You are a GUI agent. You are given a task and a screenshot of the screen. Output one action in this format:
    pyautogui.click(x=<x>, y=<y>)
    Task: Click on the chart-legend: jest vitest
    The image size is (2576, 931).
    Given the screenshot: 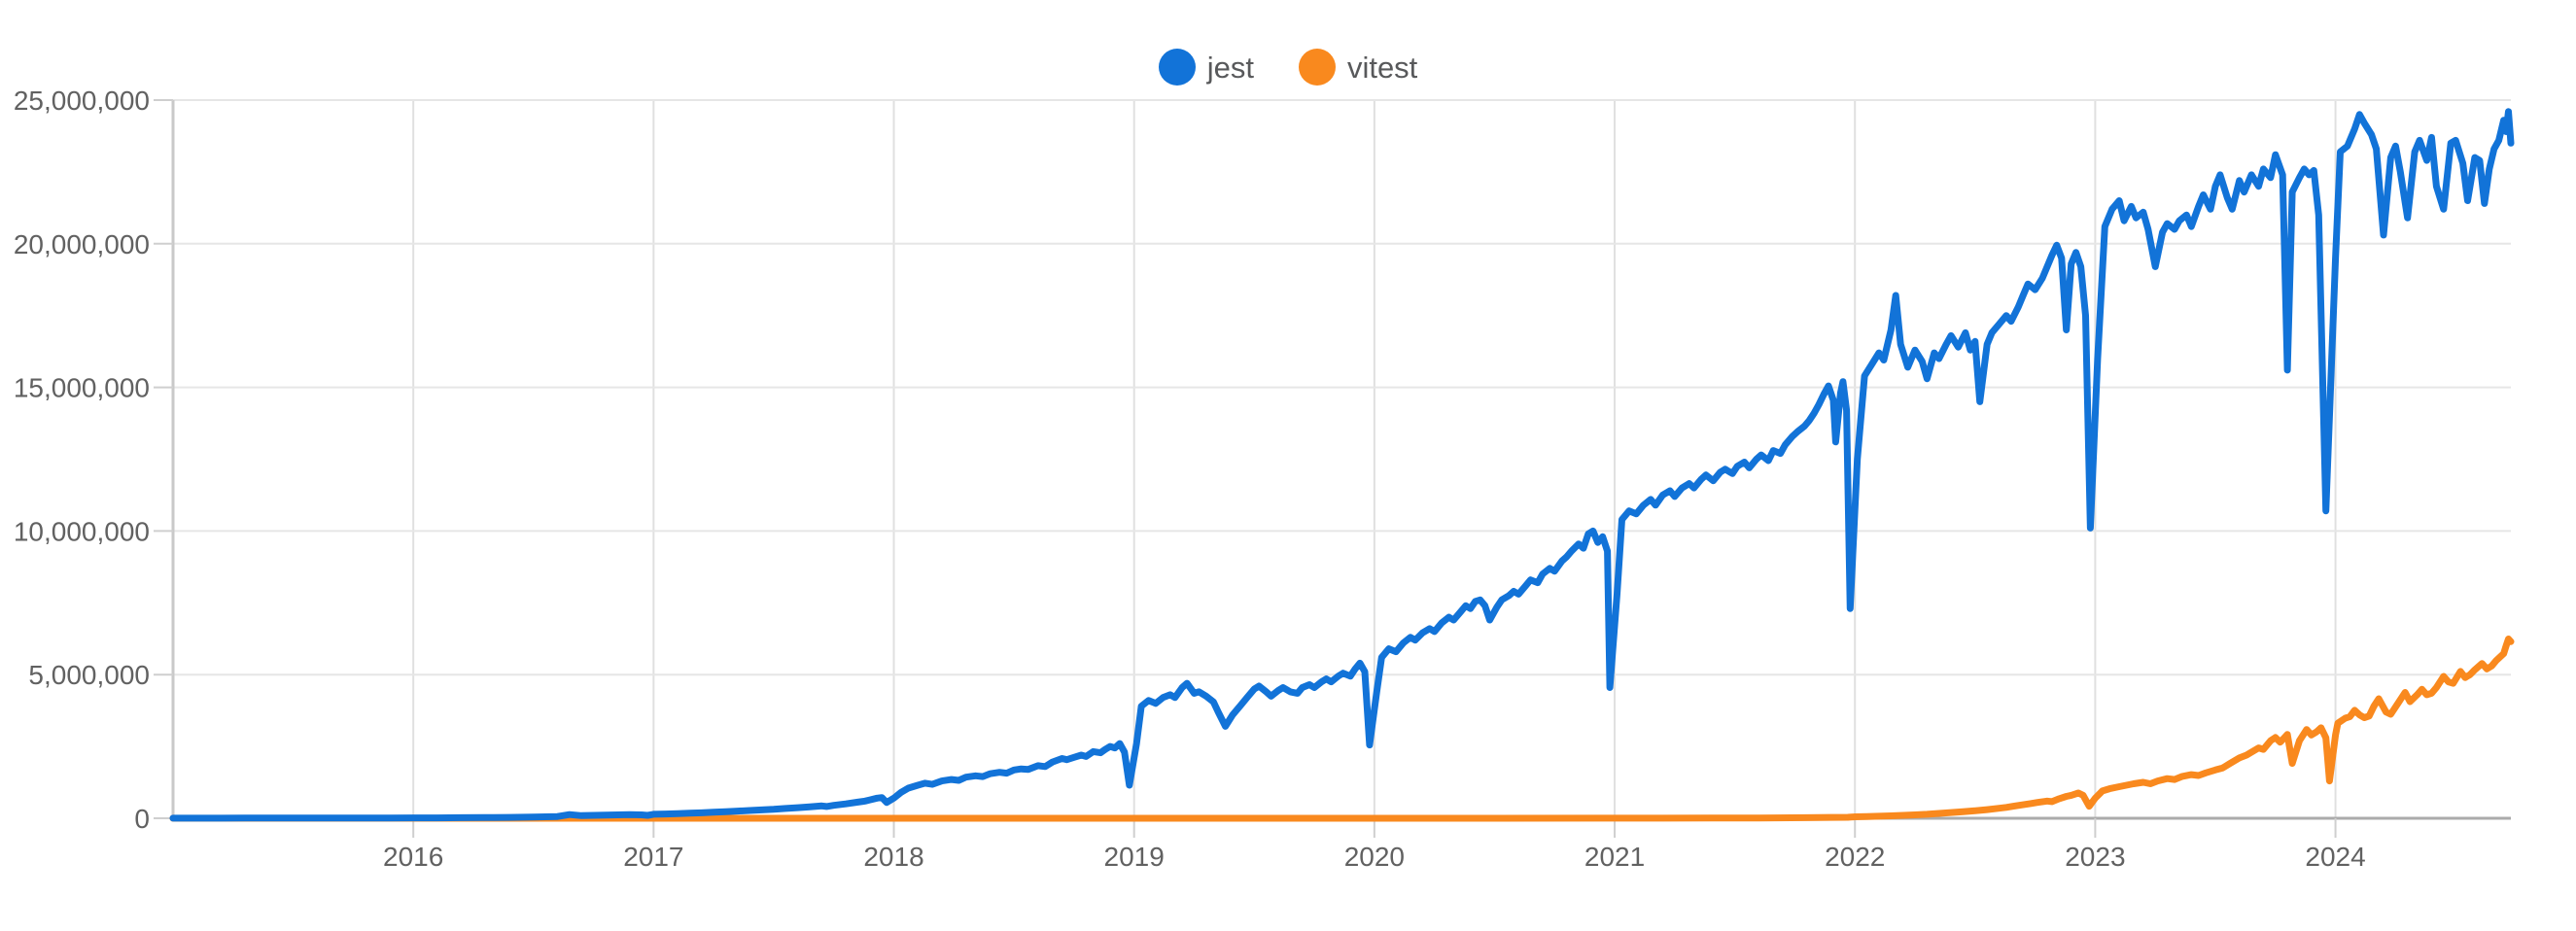 What is the action you would take?
    pyautogui.click(x=1288, y=67)
    